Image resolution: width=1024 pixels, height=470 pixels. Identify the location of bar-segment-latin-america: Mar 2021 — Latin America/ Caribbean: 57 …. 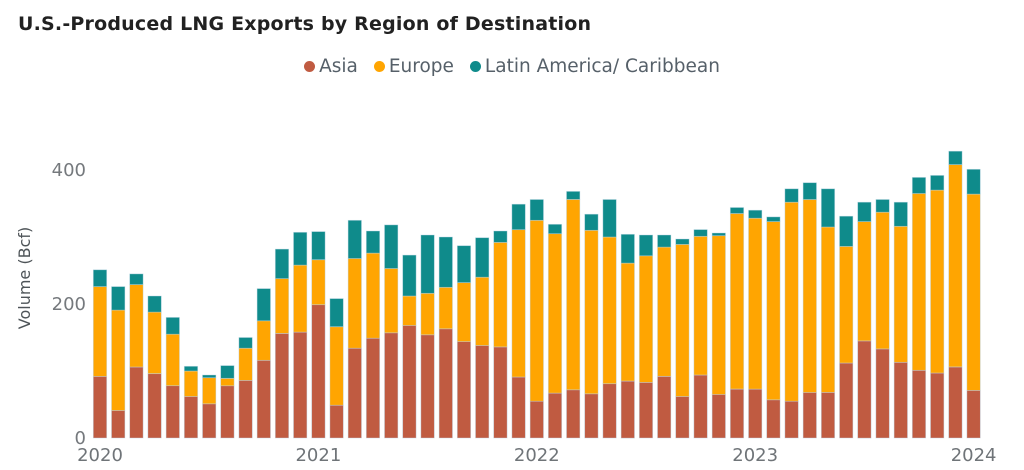
(354, 239).